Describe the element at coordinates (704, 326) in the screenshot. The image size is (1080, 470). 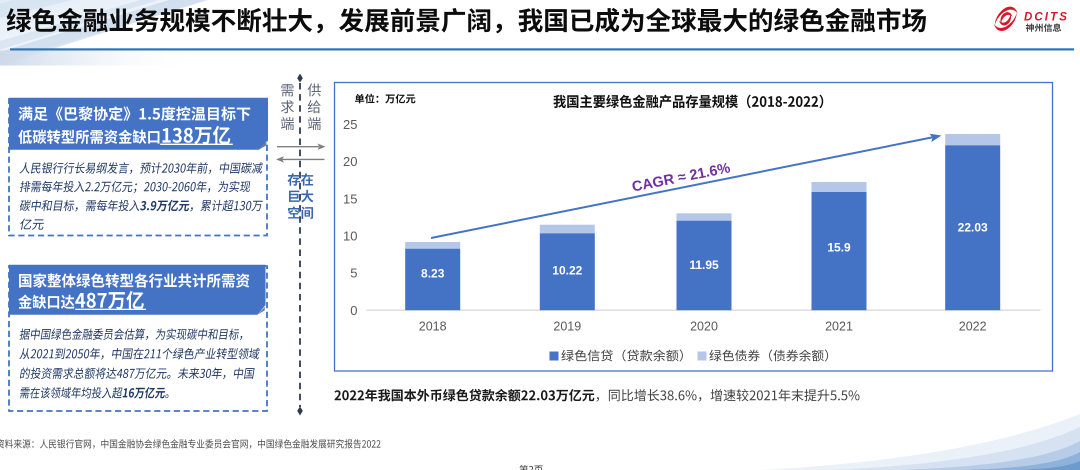
I see `svg-text: 2020` at that location.